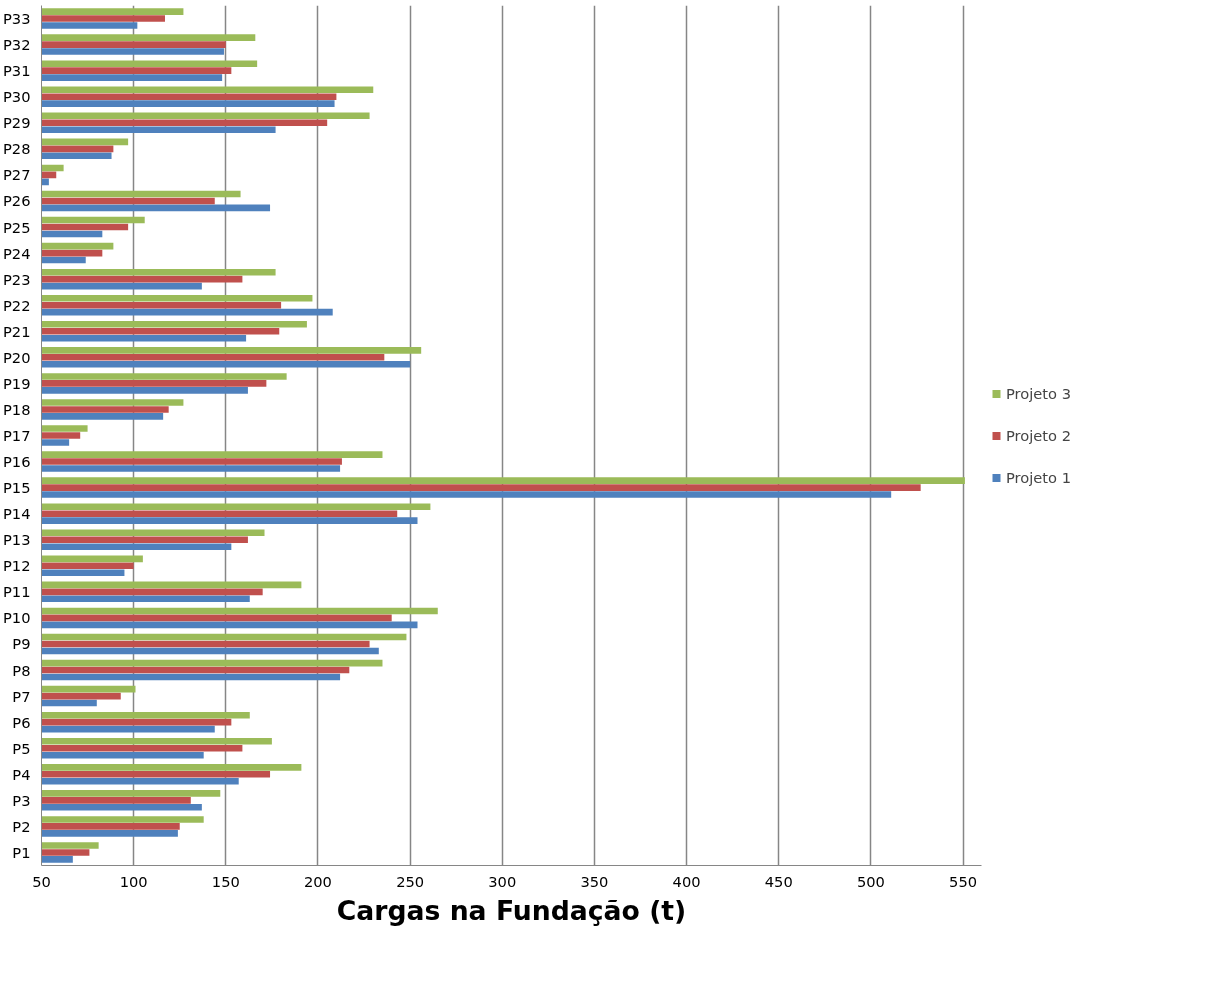  Describe the element at coordinates (778, 881) in the screenshot. I see `x-tick-label: 450` at that location.